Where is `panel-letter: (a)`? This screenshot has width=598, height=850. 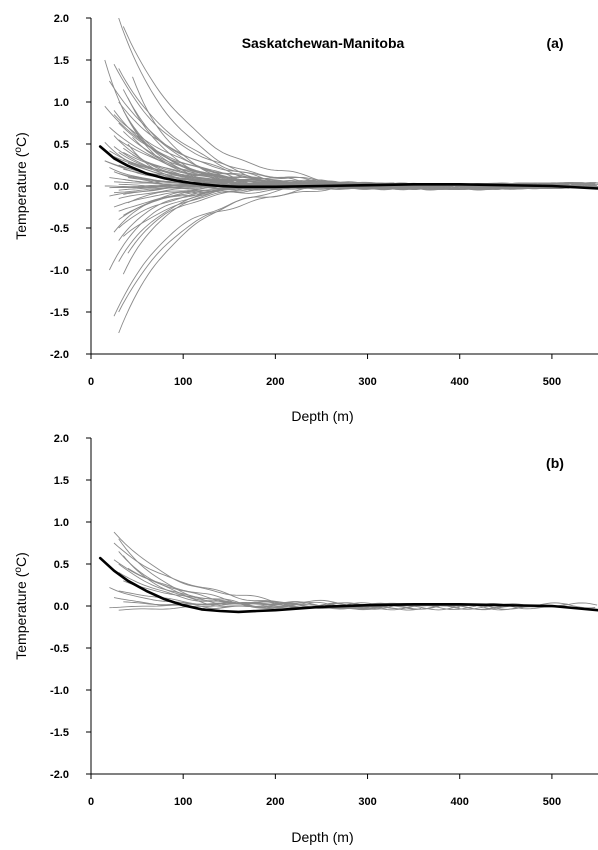 panel-letter: (a) is located at coordinates (554, 43).